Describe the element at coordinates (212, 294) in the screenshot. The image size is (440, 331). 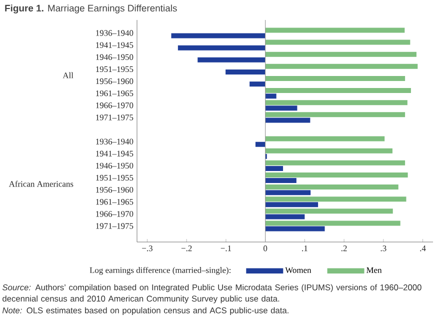
I see `text: Source: Authors’ compilation based on Integrated Public Use Microdata Series (IPUMS) versions of 1960–2000 decennial census and 2010 American Community Survey public use data.` at that location.